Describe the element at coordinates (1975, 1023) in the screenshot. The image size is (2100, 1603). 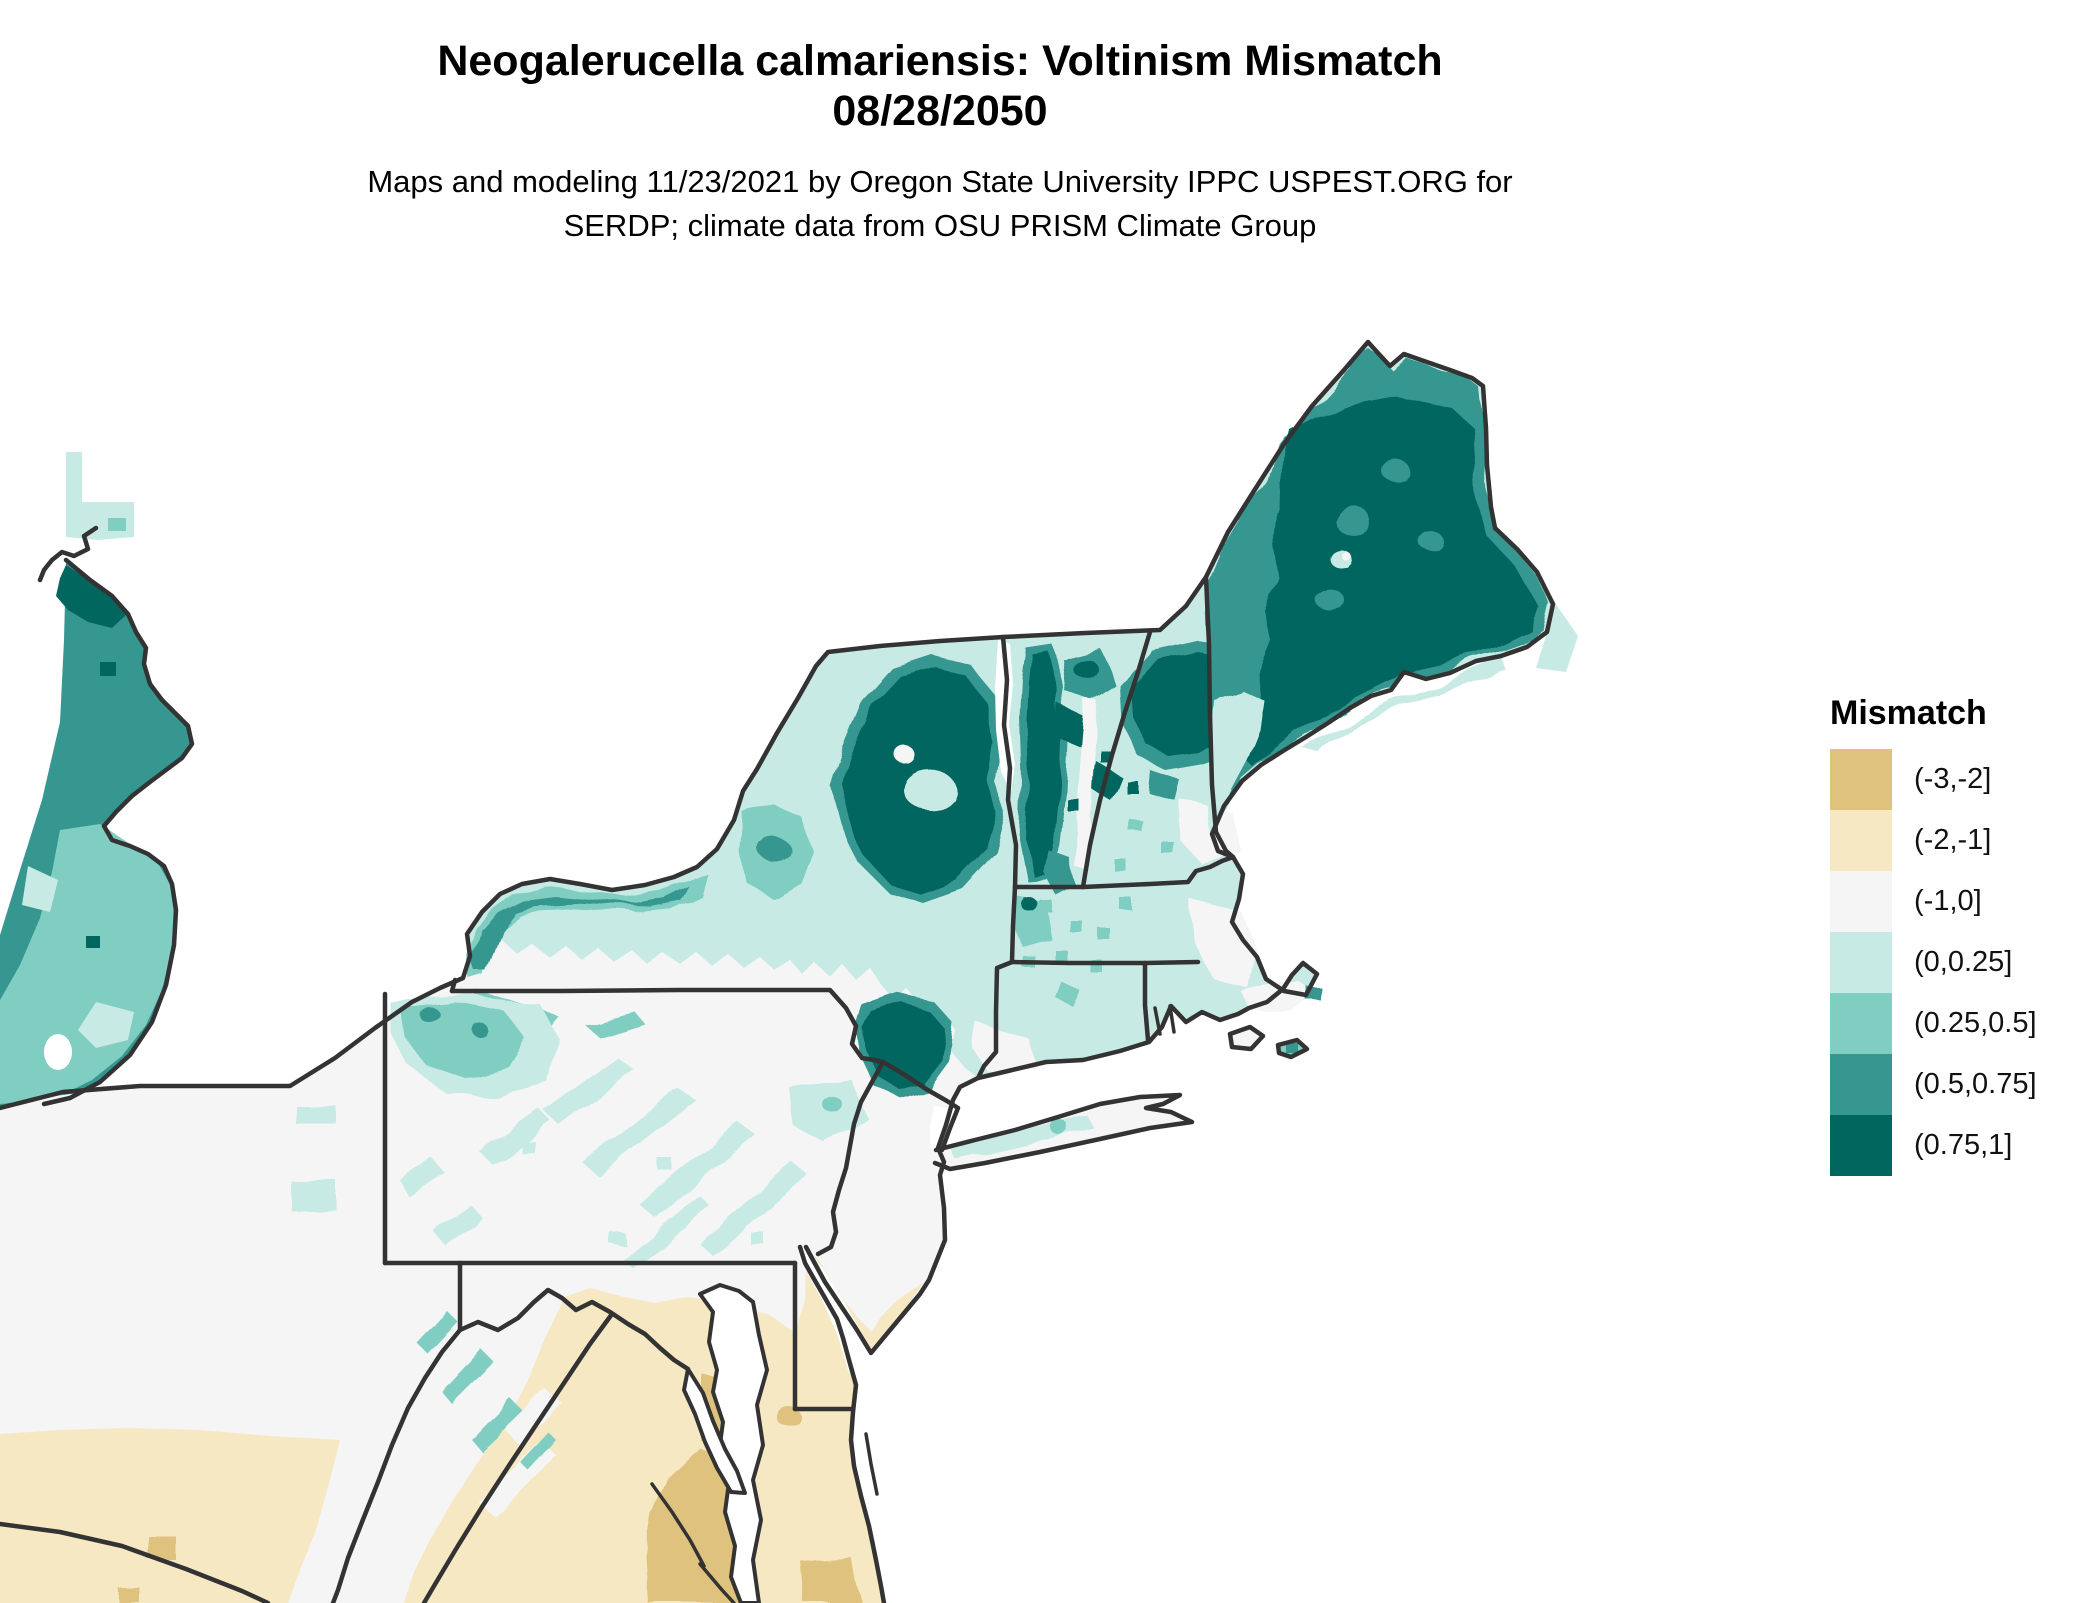
I see `legend-label: (0.25,0.5]` at that location.